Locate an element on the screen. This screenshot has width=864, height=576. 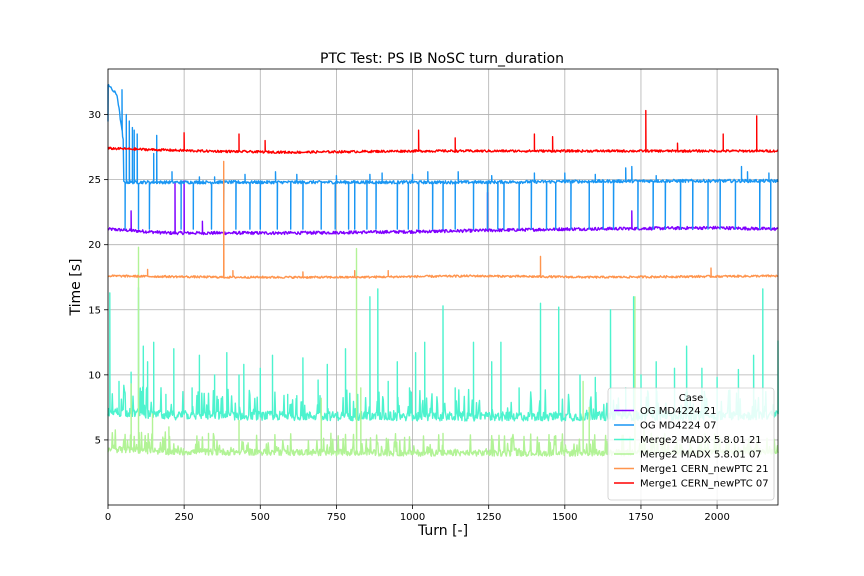
legend-entry: Merge1 CERN_newPTC 07 is located at coordinates (704, 484).